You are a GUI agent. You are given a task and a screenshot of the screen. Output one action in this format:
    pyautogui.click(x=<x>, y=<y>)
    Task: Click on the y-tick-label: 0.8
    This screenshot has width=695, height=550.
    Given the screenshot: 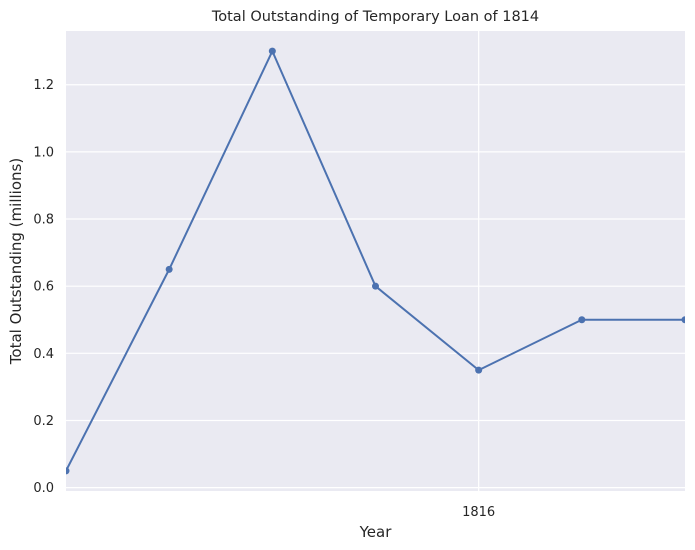 What is the action you would take?
    pyautogui.click(x=43, y=220)
    